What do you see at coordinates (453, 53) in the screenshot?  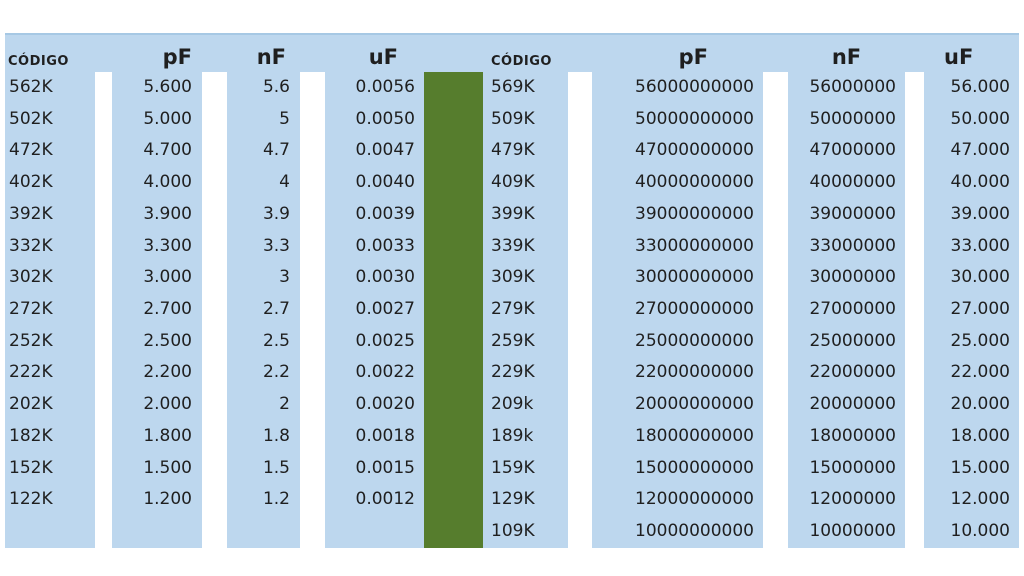 I see `header-spacer-over-divider` at bounding box center [453, 53].